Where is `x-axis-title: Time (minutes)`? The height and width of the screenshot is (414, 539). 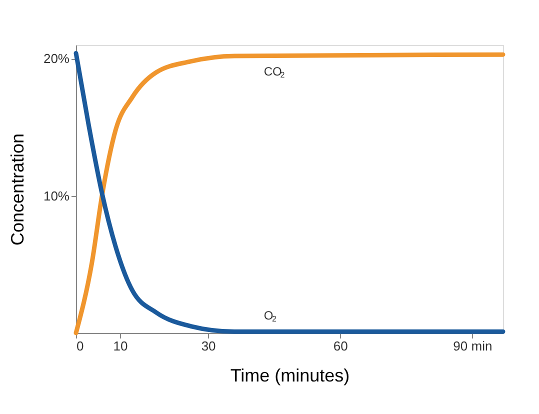
x-axis-title: Time (minutes) is located at coordinates (290, 376).